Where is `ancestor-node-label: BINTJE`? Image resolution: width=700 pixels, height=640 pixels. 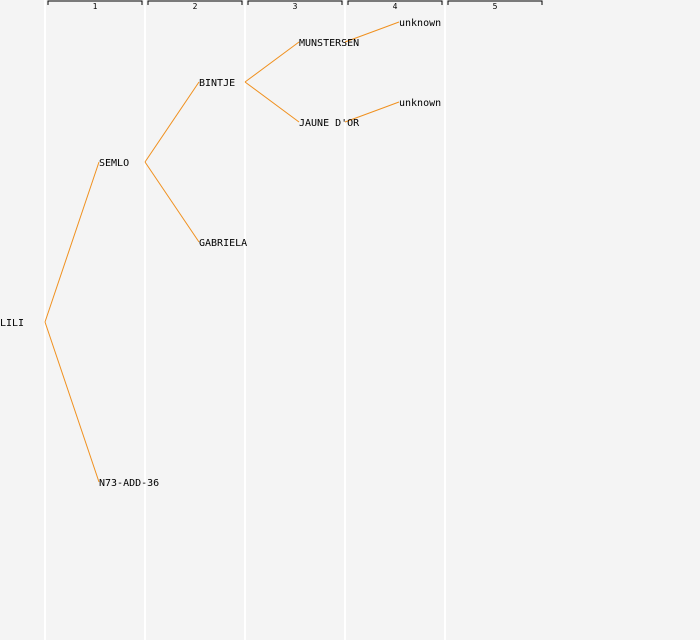
ancestor-node-label: BINTJE is located at coordinates (217, 83).